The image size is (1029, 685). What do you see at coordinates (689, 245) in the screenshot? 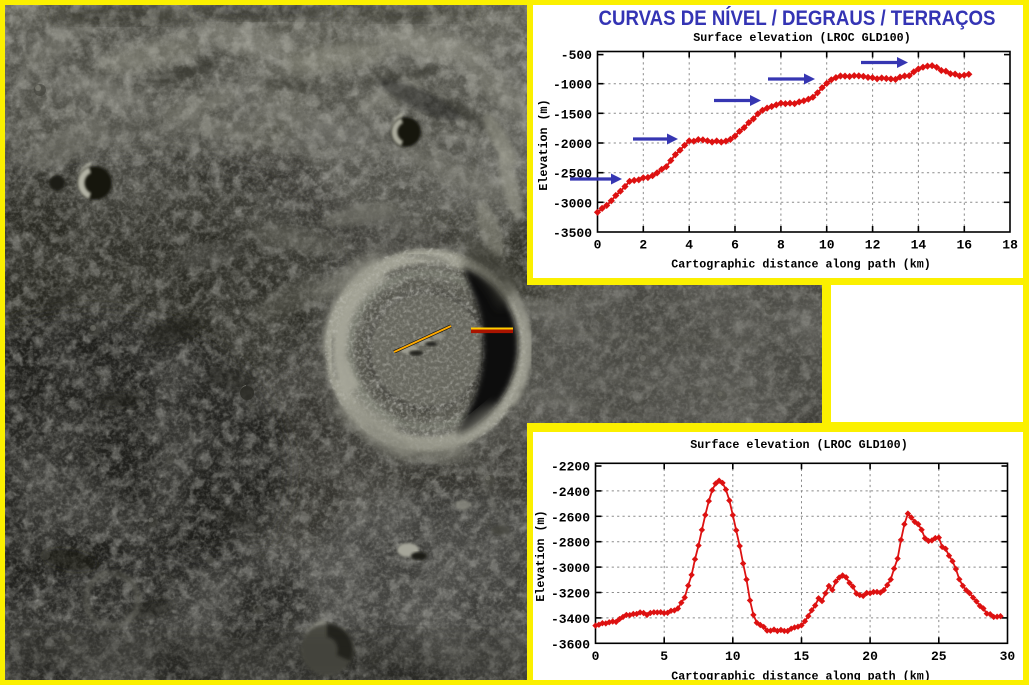
I see `svg-text: 4` at bounding box center [689, 245].